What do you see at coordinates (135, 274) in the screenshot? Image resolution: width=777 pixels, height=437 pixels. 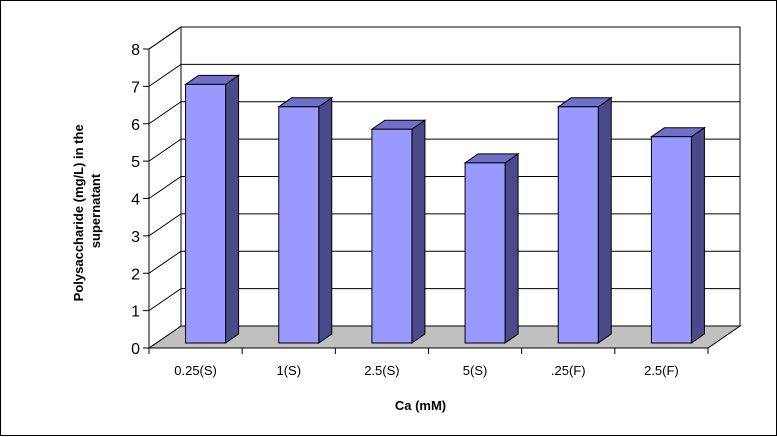 I see `y-tick-label: 2` at bounding box center [135, 274].